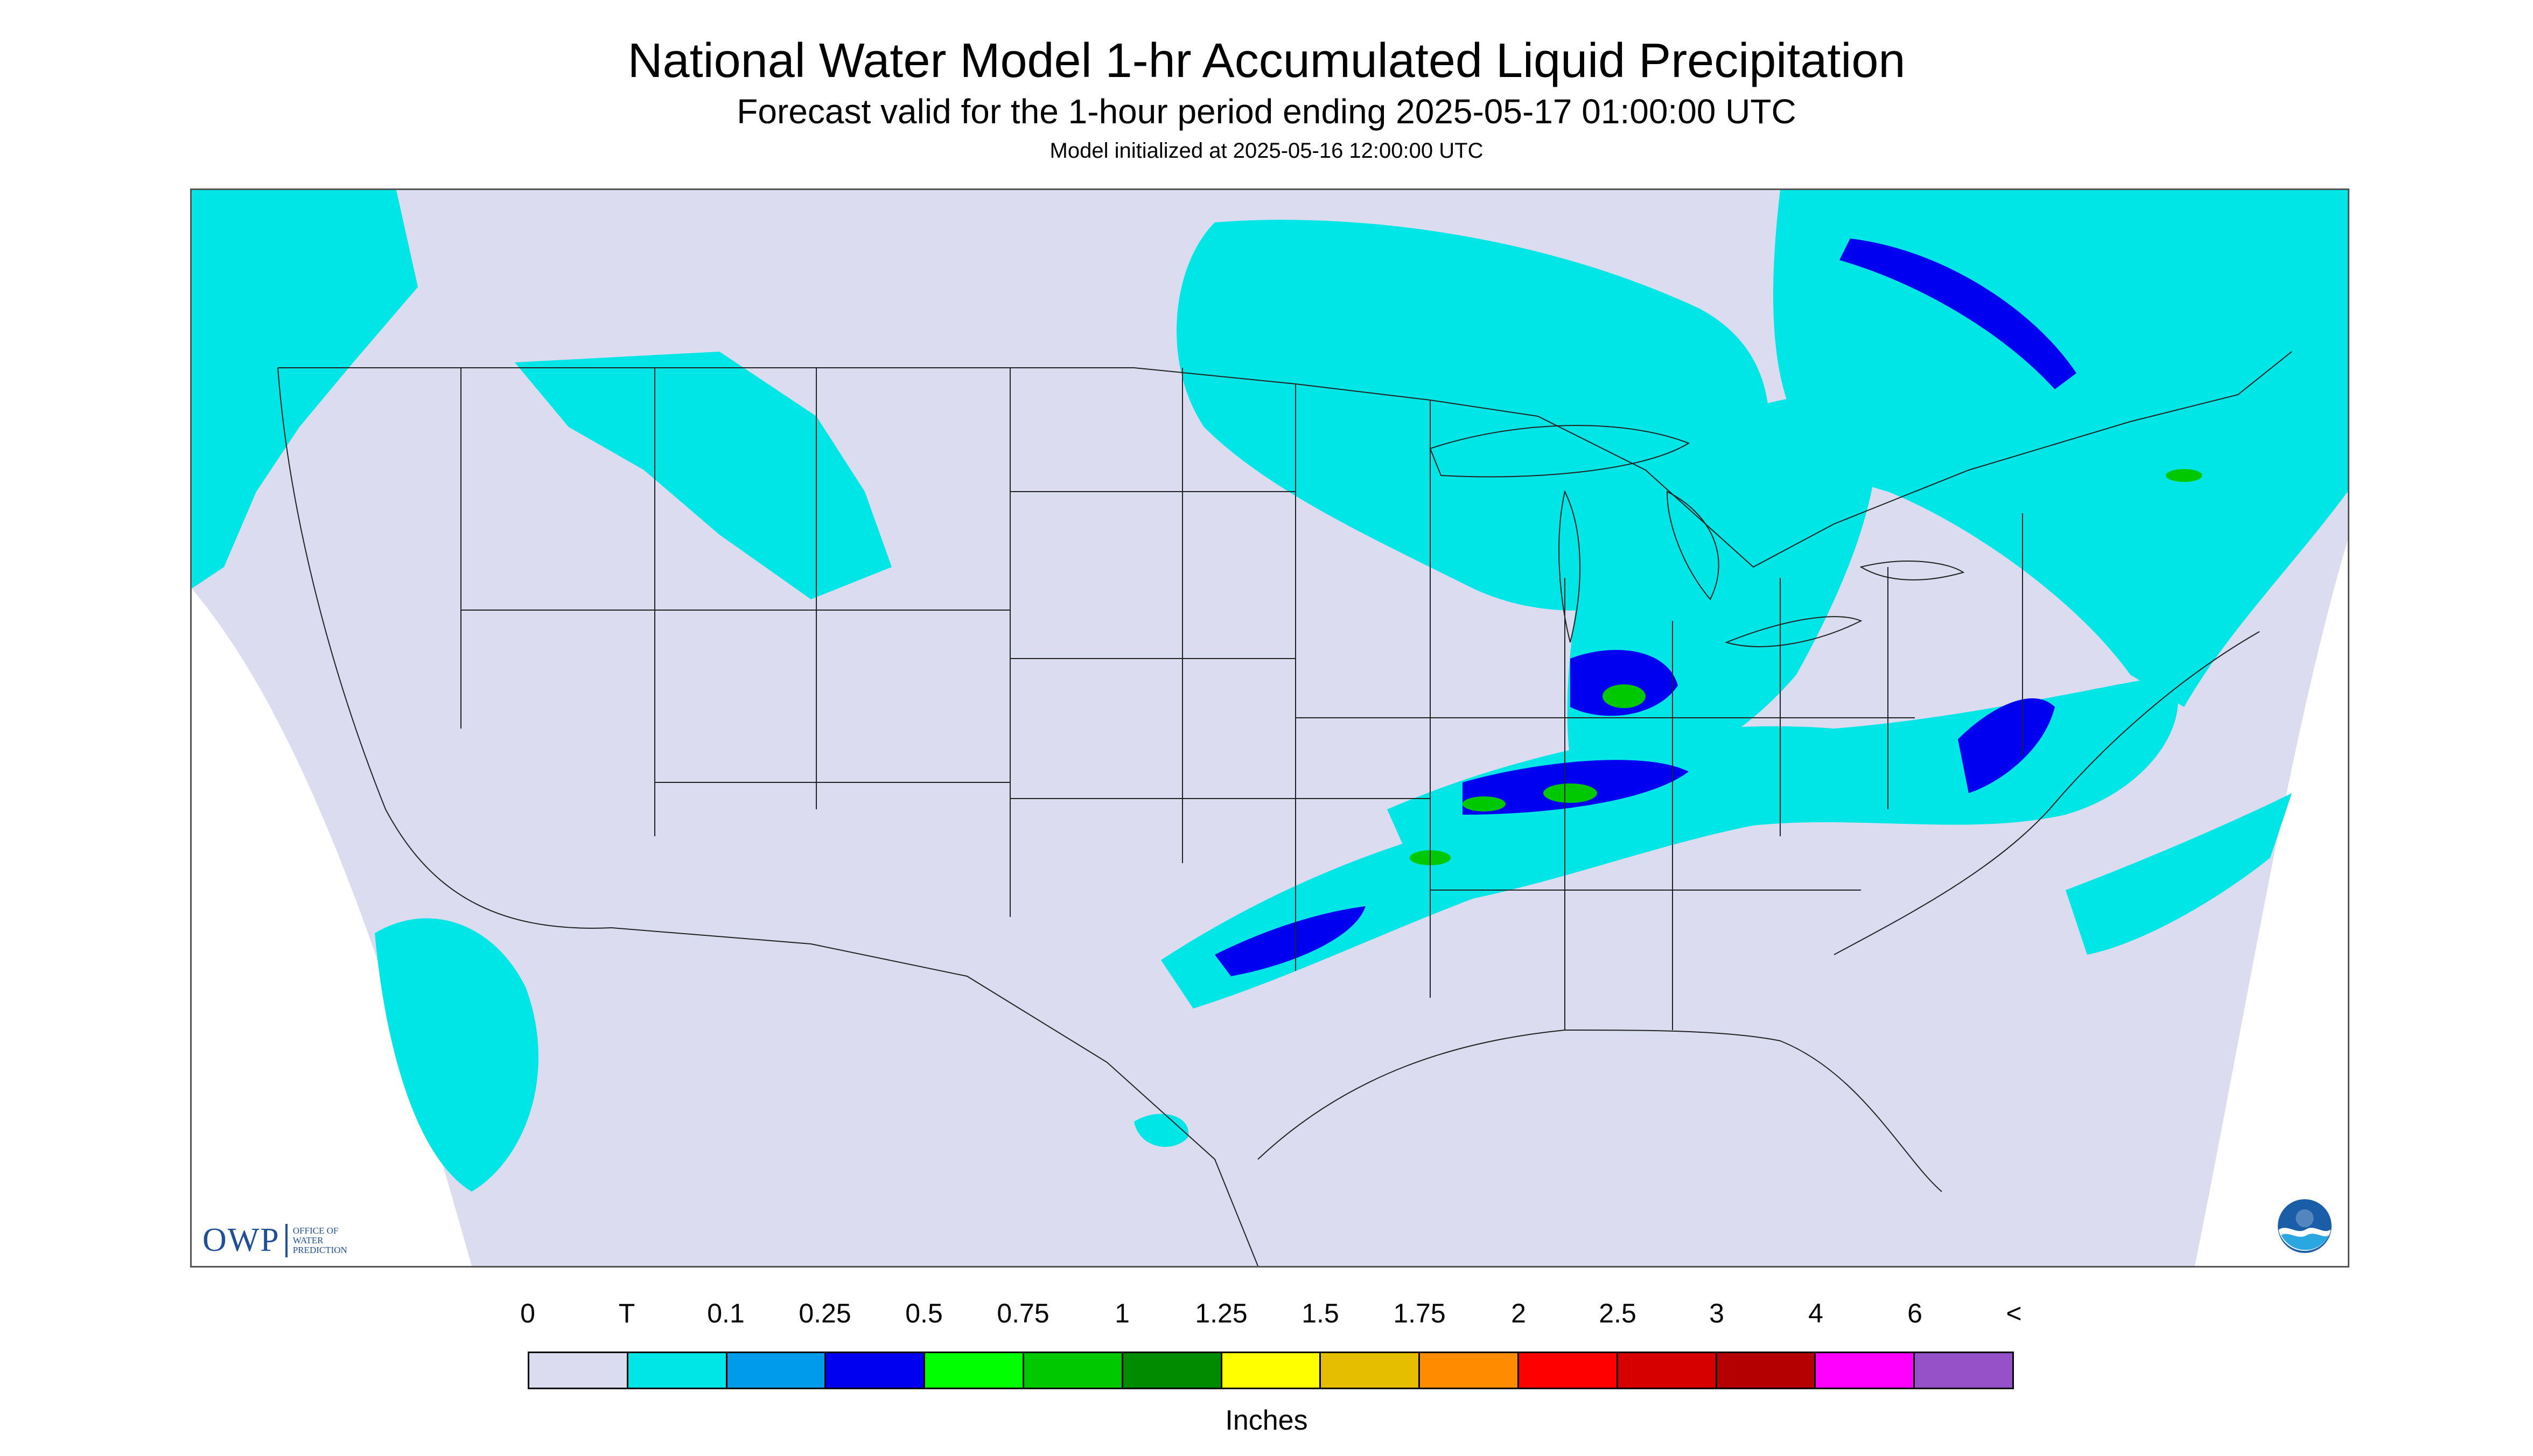  I want to click on legend-label: 3, so click(1716, 1313).